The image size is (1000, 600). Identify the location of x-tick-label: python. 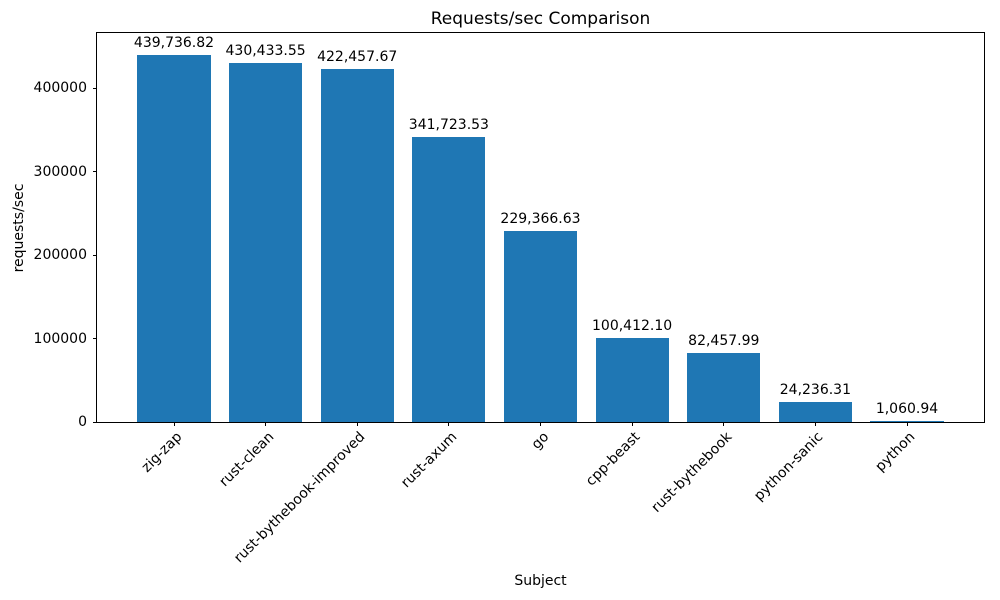
(895, 452).